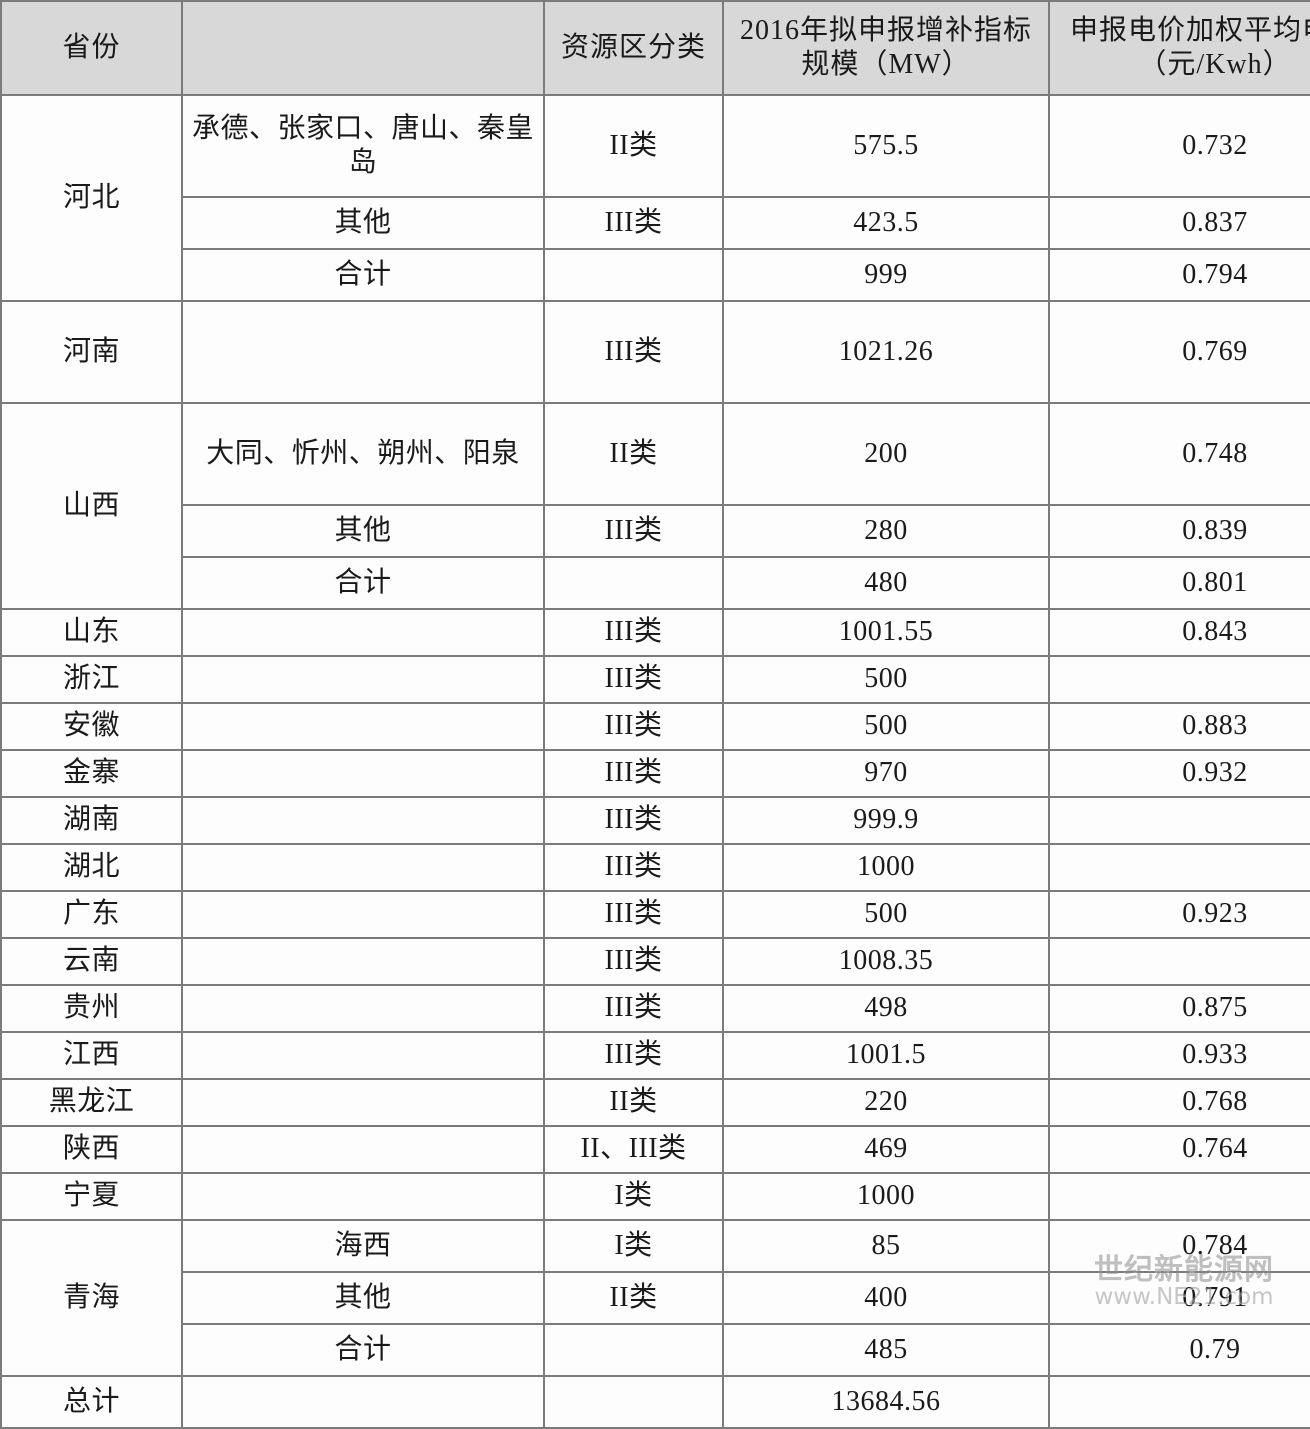 This screenshot has width=1310, height=1429. What do you see at coordinates (886, 961) in the screenshot?
I see `cell-scale: 1008.35` at bounding box center [886, 961].